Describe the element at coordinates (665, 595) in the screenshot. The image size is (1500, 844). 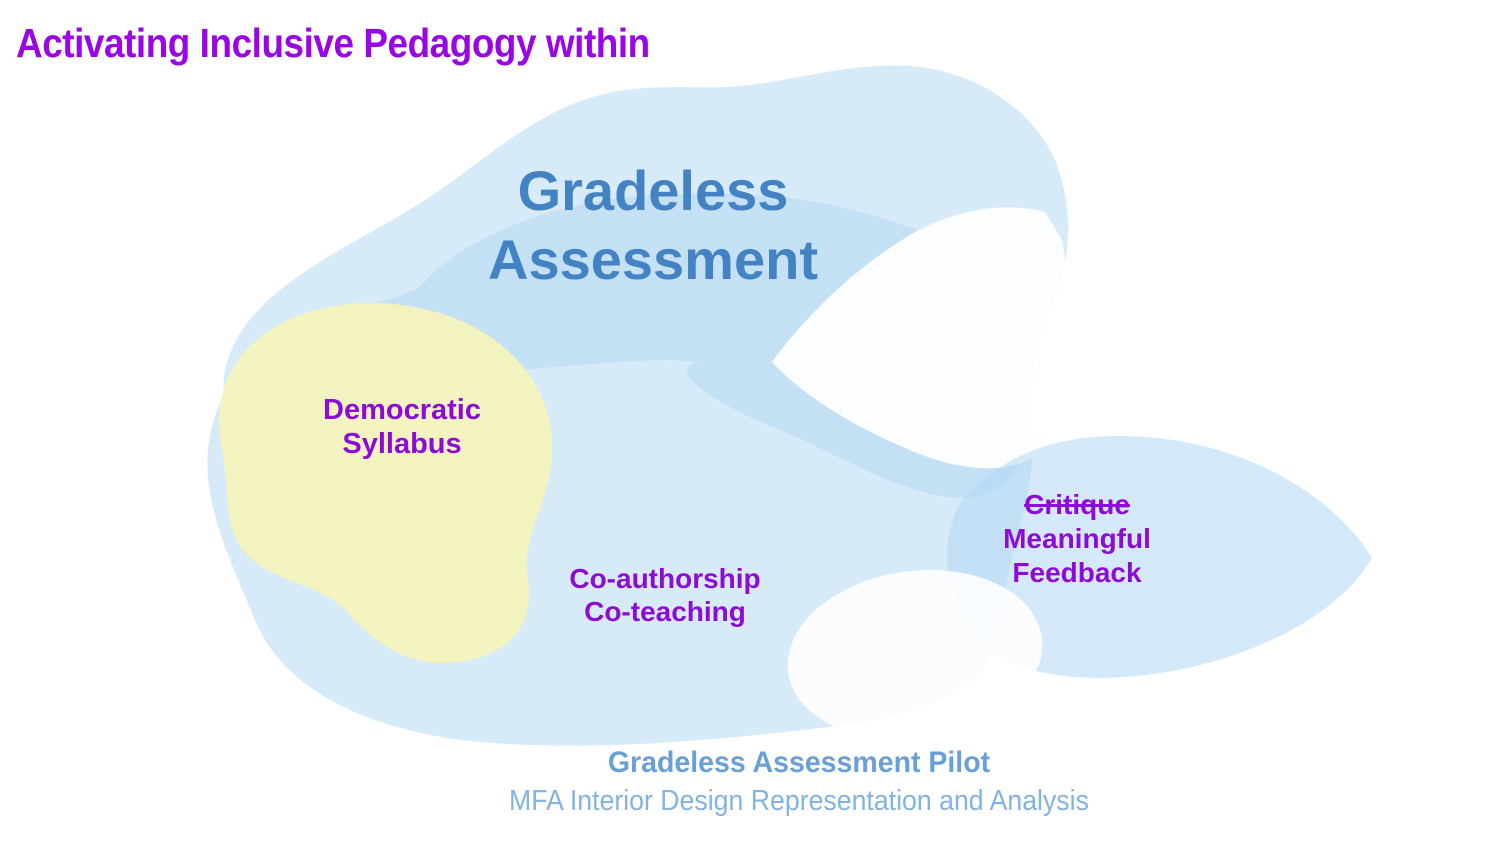
I see `label-coauthorship: Co-authorship Co-teaching` at that location.